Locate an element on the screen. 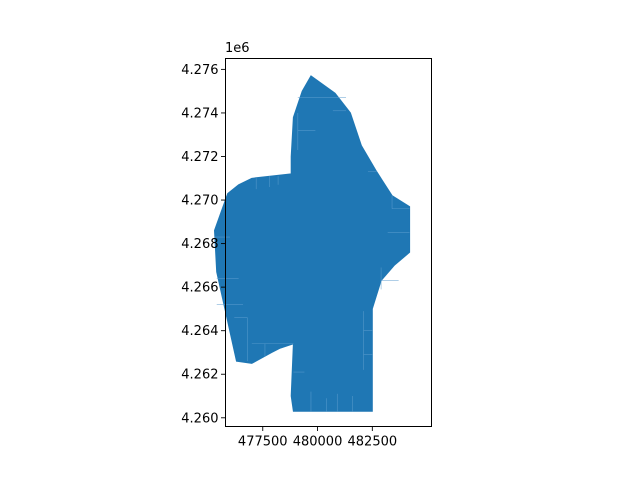 The image size is (640, 480). x-tick-label: 480000 is located at coordinates (318, 442).